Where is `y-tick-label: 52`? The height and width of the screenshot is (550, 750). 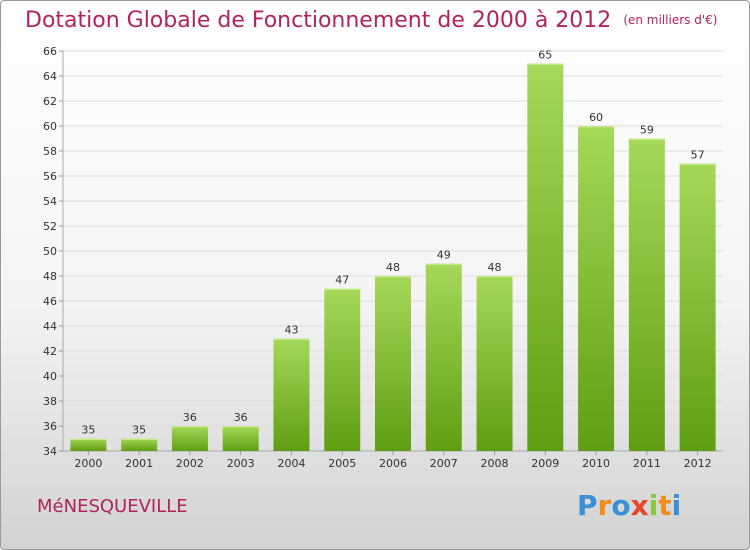
y-tick-label: 52 is located at coordinates (50, 226).